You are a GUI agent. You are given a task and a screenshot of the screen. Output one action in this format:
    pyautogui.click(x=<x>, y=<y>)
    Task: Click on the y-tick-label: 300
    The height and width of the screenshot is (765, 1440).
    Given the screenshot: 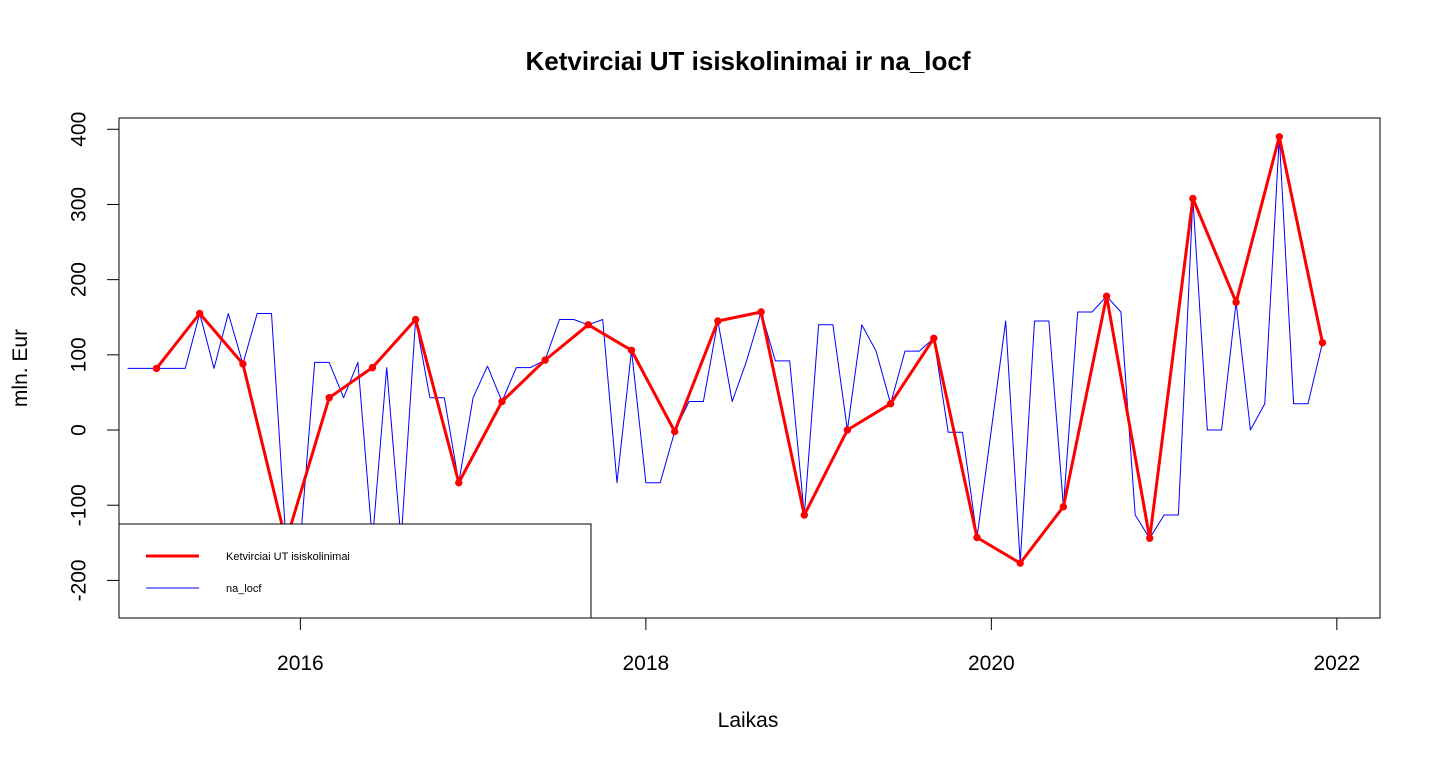 What is the action you would take?
    pyautogui.click(x=79, y=204)
    